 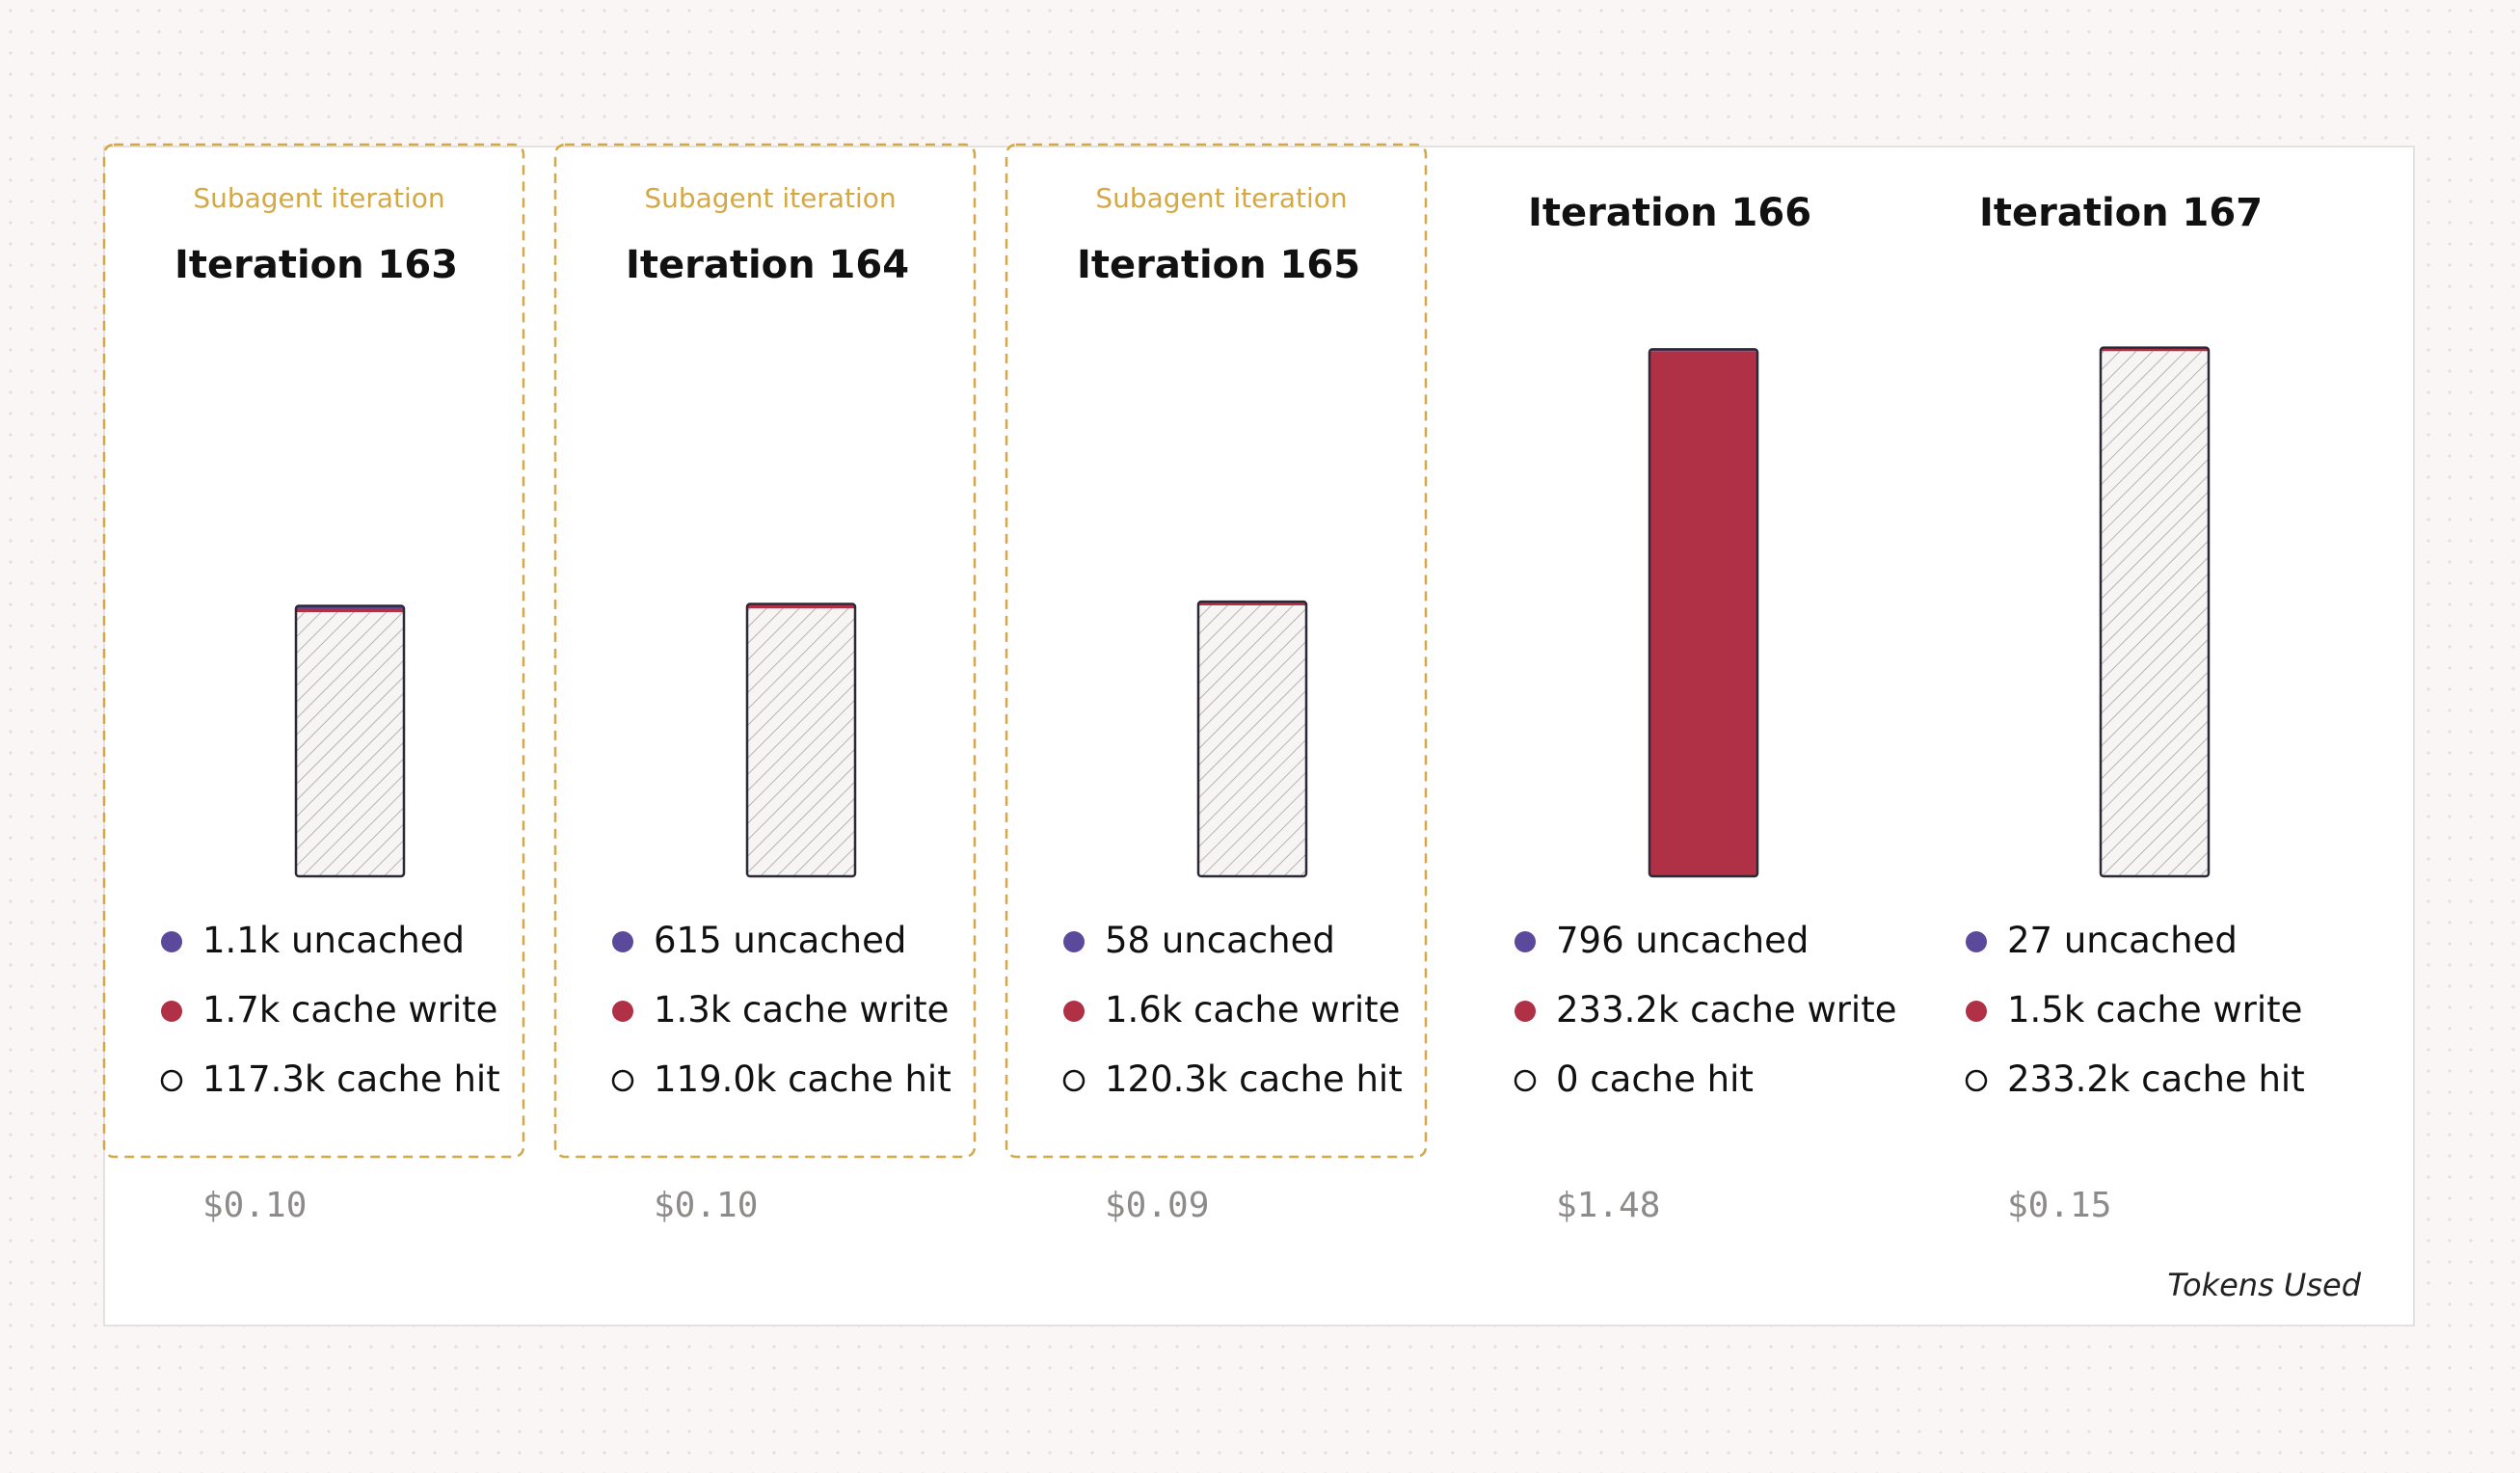 I want to click on legend-entry: 233.2k cache write, so click(x=1726, y=1010).